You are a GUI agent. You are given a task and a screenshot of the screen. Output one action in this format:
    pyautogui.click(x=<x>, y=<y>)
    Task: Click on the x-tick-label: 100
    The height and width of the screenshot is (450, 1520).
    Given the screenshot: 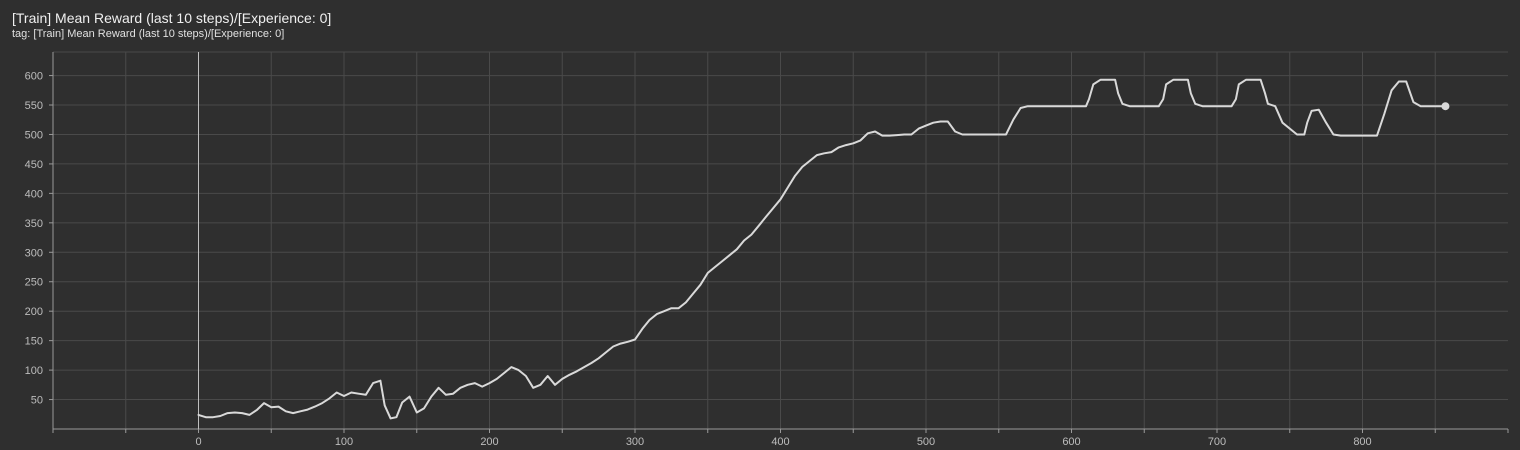 What is the action you would take?
    pyautogui.click(x=344, y=442)
    